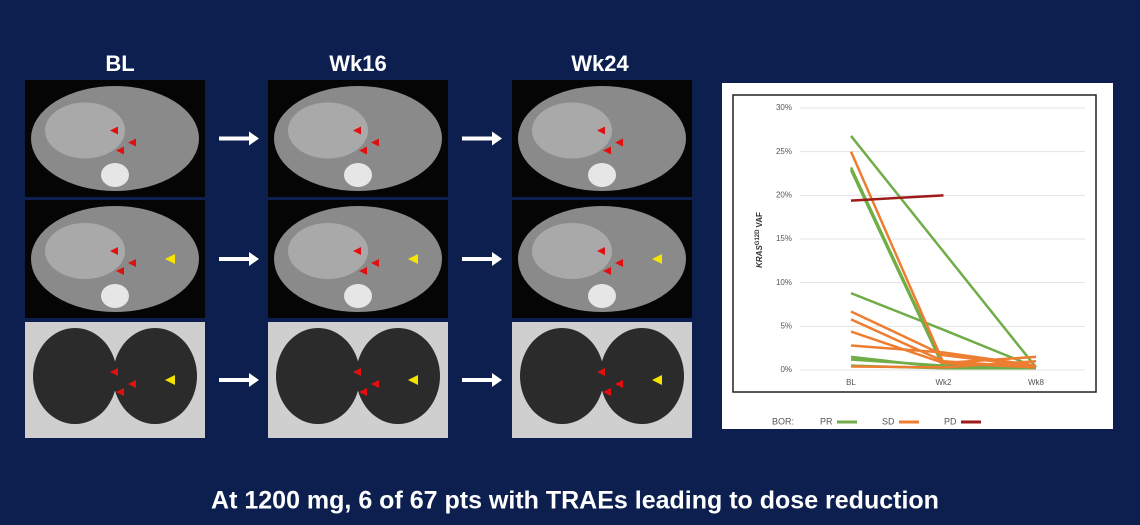  I want to click on y-tick-label: 15%, so click(784, 238).